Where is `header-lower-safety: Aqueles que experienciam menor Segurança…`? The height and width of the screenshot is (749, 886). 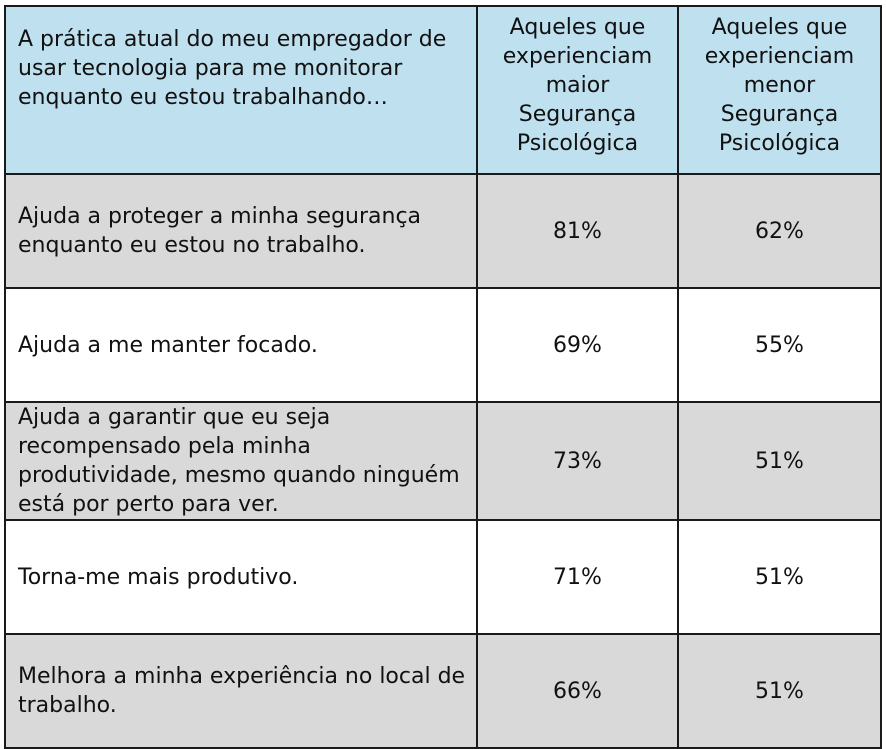
header-lower-safety: Aqueles que experienciam menor Segurança… is located at coordinates (779, 90).